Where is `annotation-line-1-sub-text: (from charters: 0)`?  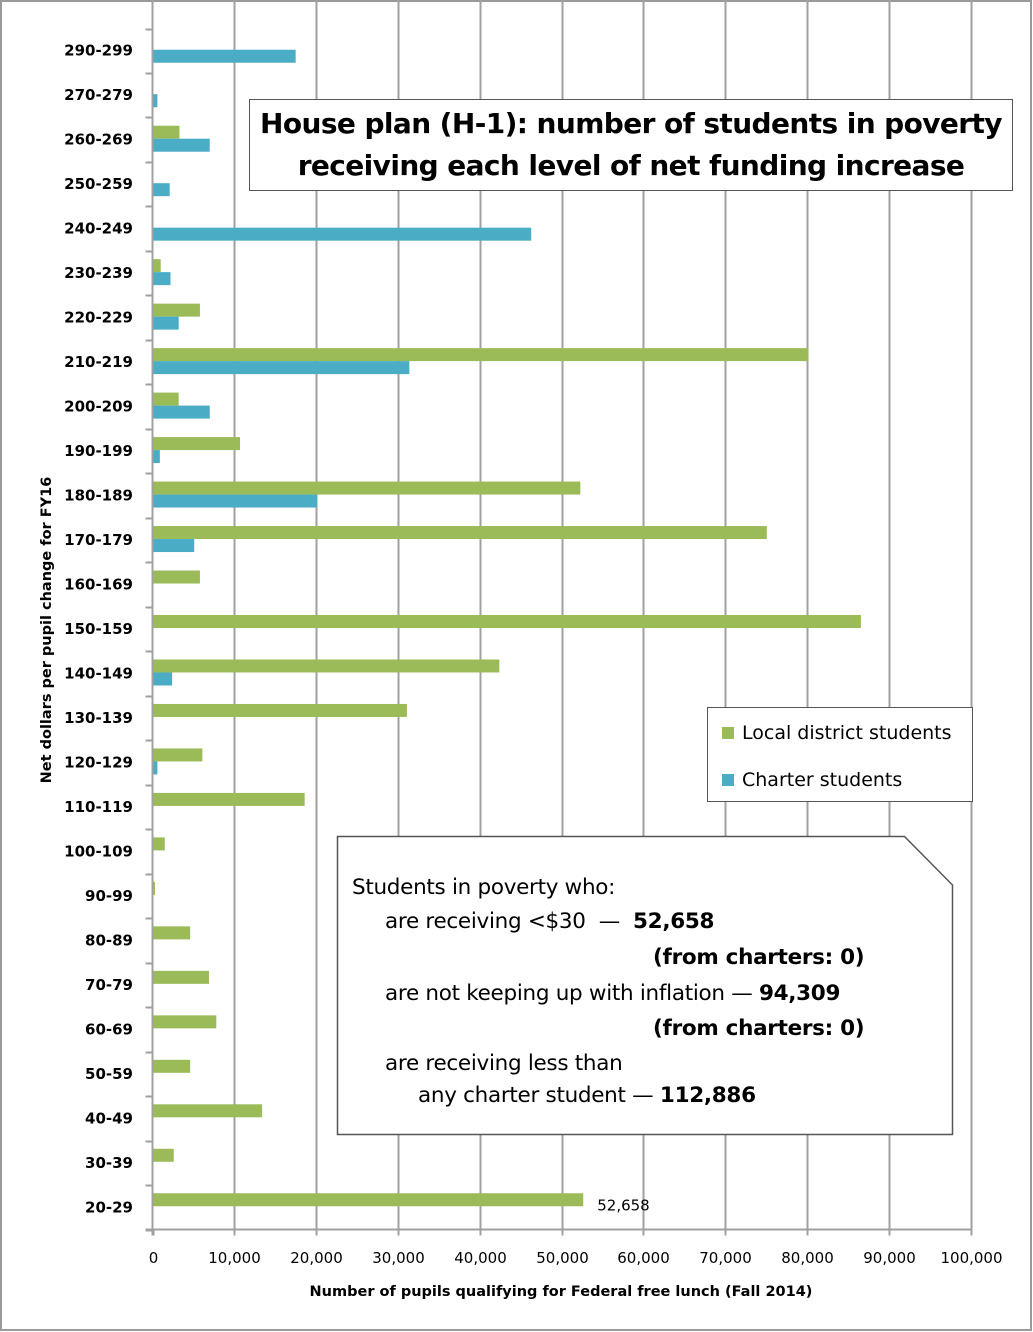 annotation-line-1-sub-text: (from charters: 0) is located at coordinates (759, 957).